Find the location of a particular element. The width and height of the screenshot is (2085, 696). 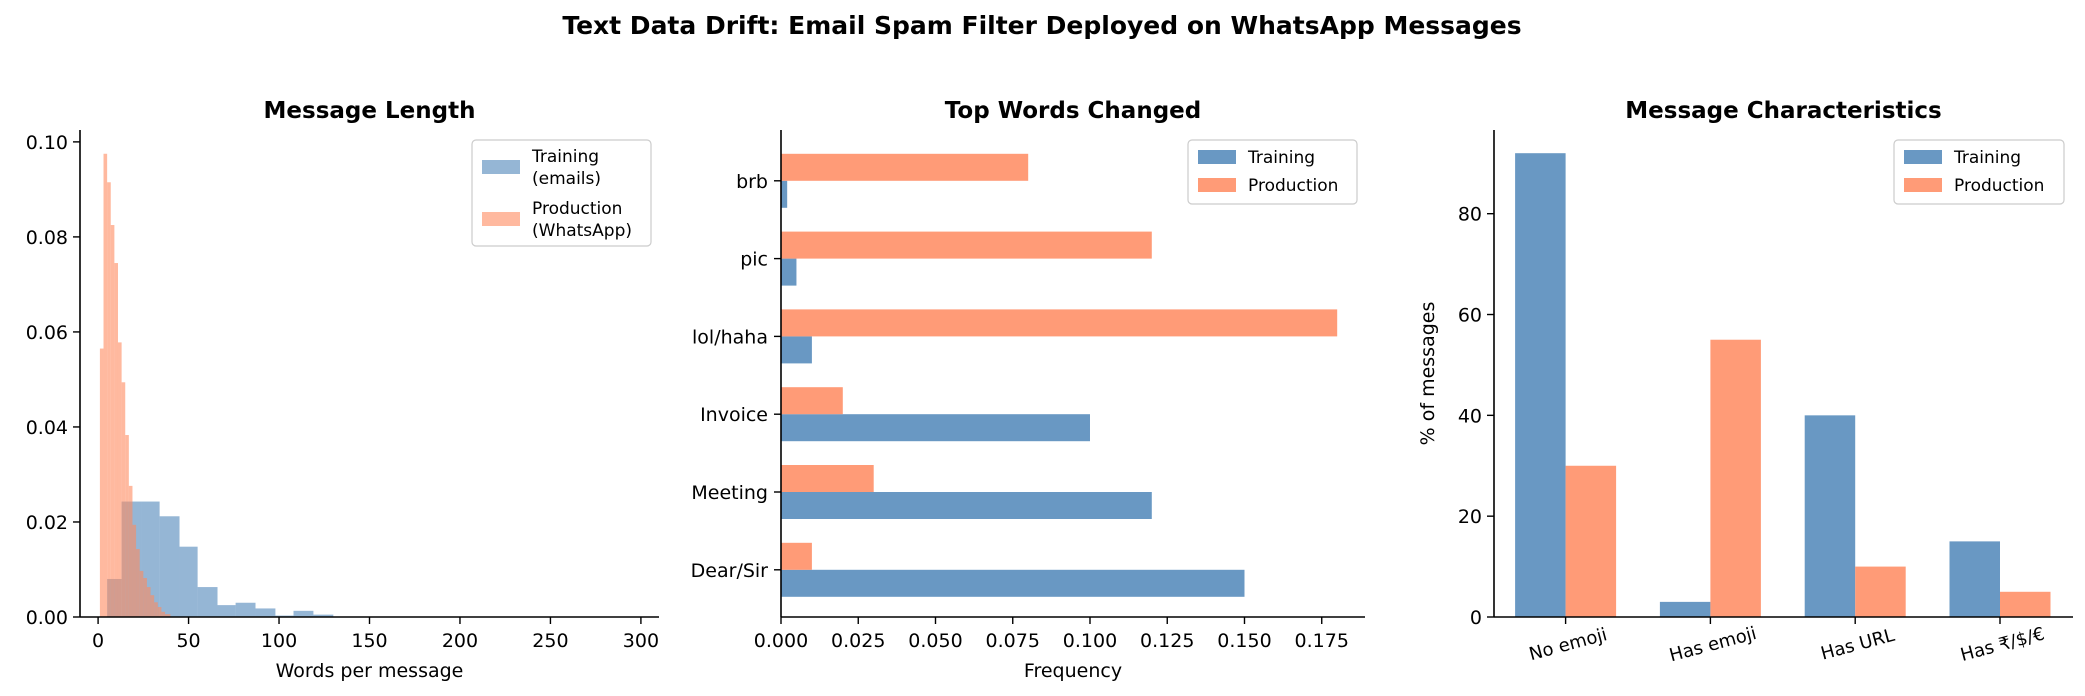

y-tick-label: 0.00 is located at coordinates (47, 618).